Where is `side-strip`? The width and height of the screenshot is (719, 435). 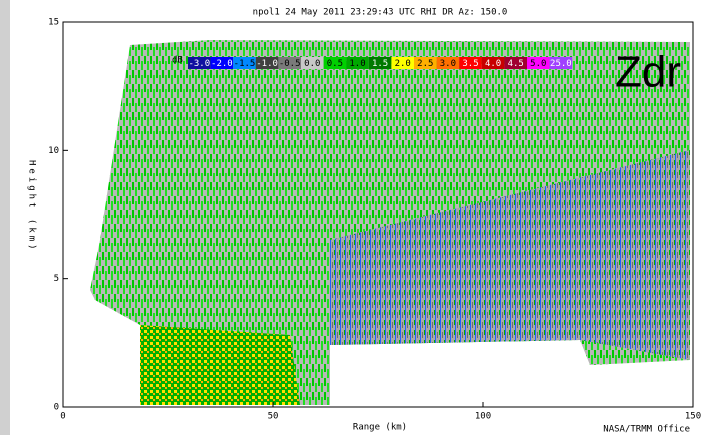 side-strip is located at coordinates (5, 217).